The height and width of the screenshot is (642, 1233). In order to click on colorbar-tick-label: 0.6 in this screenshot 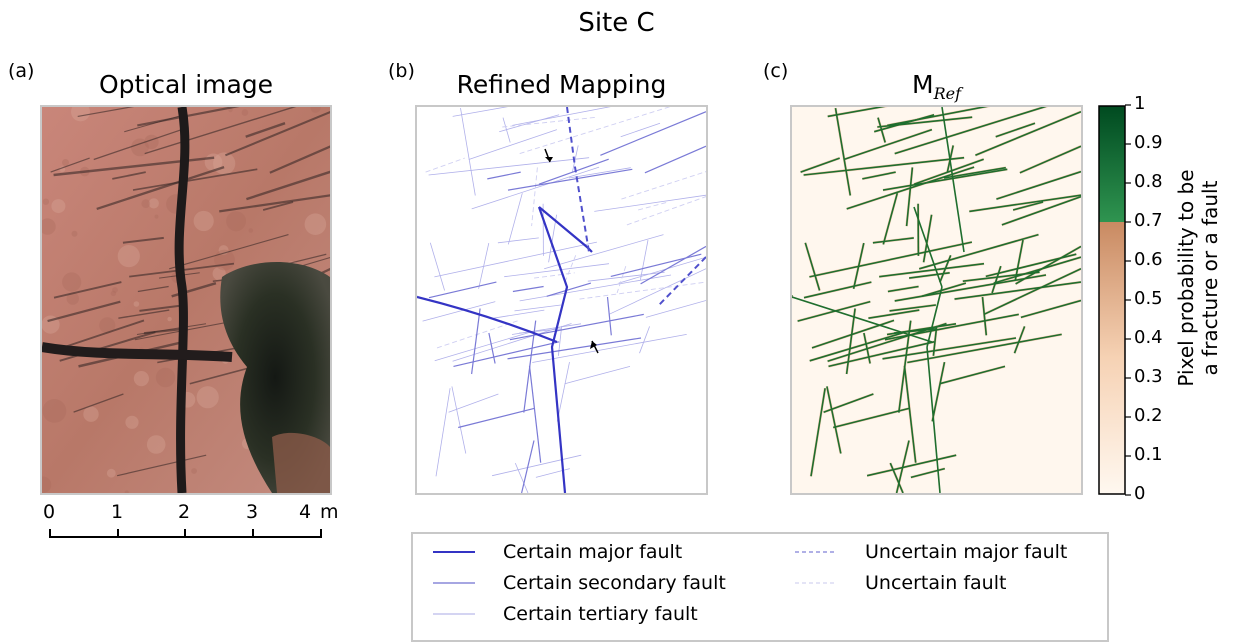, I will do `click(1148, 259)`.